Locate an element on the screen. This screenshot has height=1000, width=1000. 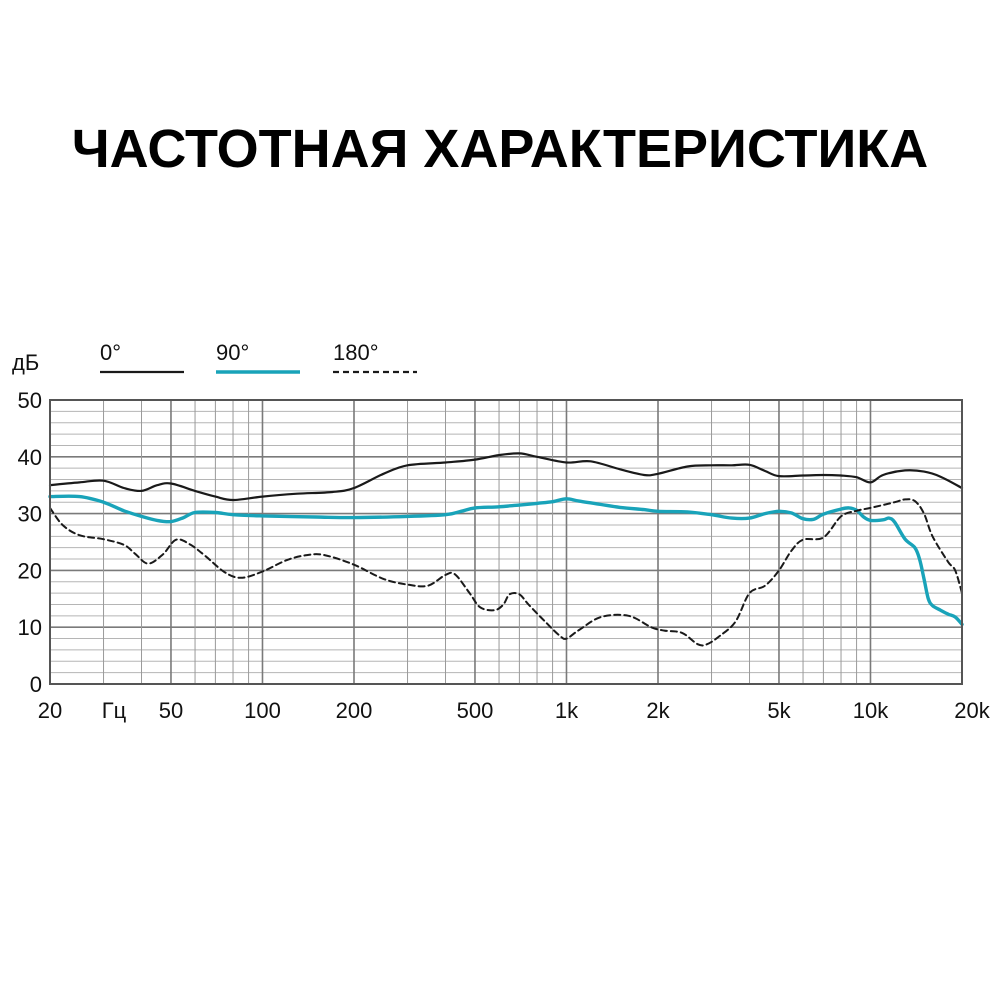
y-tick-label: 0 is located at coordinates (36, 684).